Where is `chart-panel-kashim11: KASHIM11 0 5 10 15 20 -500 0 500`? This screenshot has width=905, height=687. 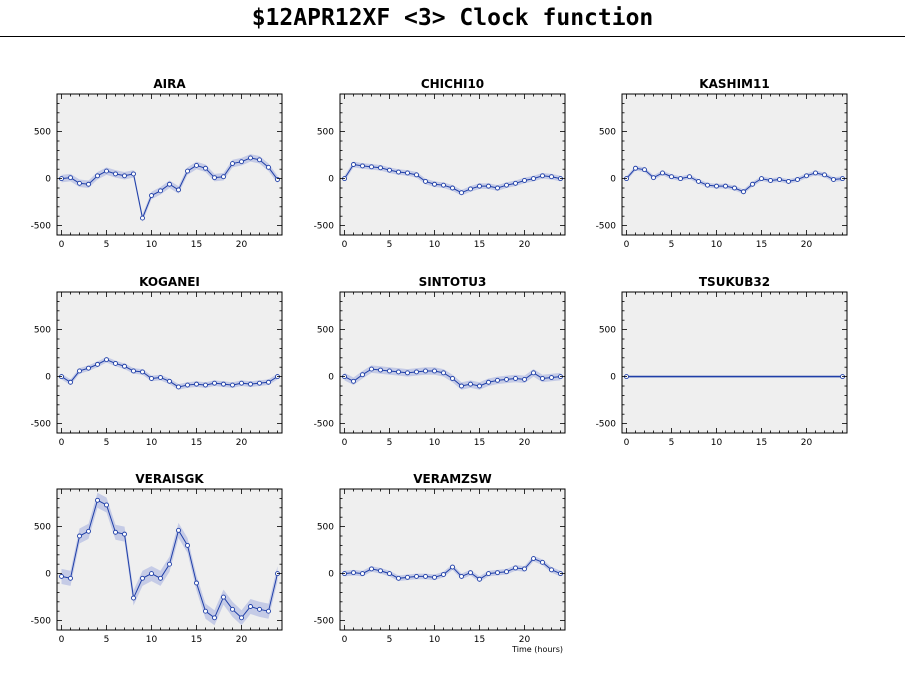
chart-panel-kashim11: KASHIM11 0 5 10 15 20 -500 0 500 is located at coordinates (722, 163).